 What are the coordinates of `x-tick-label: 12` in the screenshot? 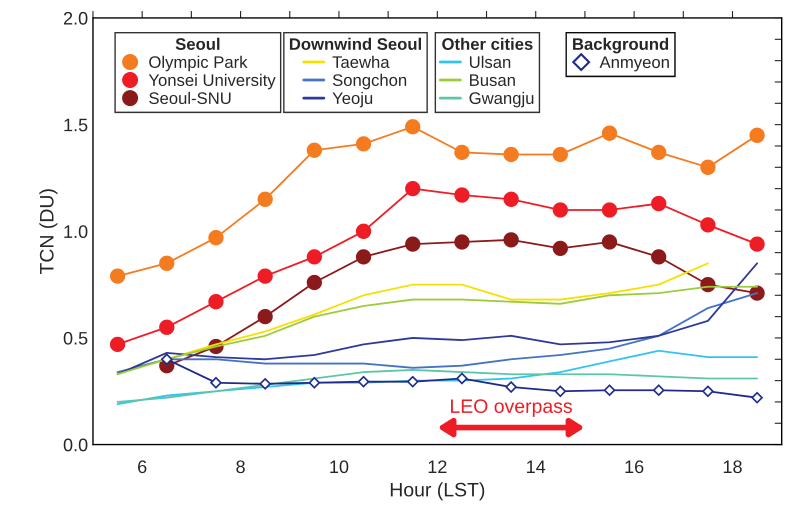 It's located at (437, 466).